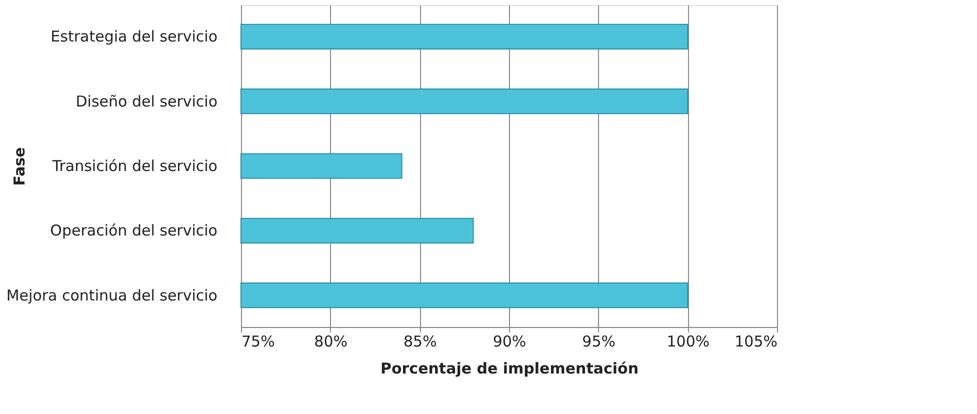  I want to click on x-tick-label: 85%, so click(420, 341).